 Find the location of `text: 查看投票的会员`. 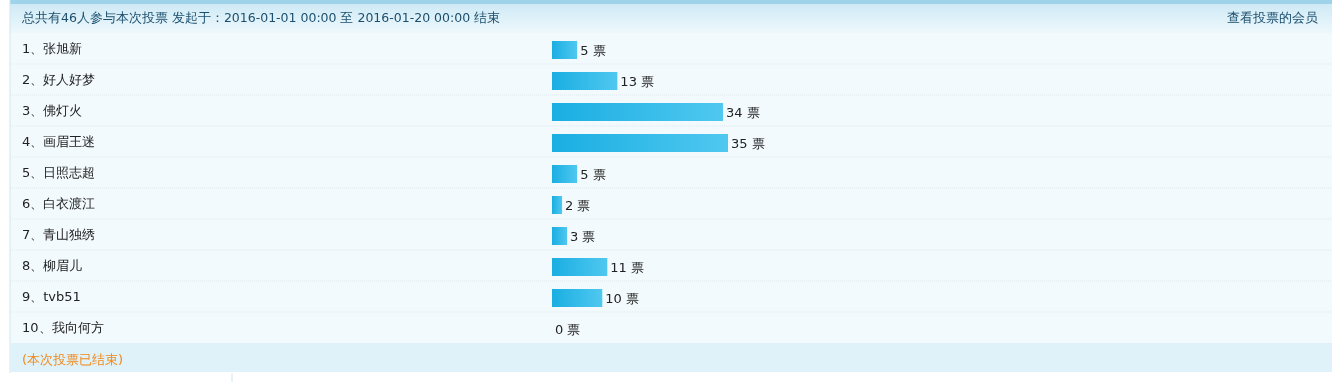

text: 查看投票的会员 is located at coordinates (1272, 17).